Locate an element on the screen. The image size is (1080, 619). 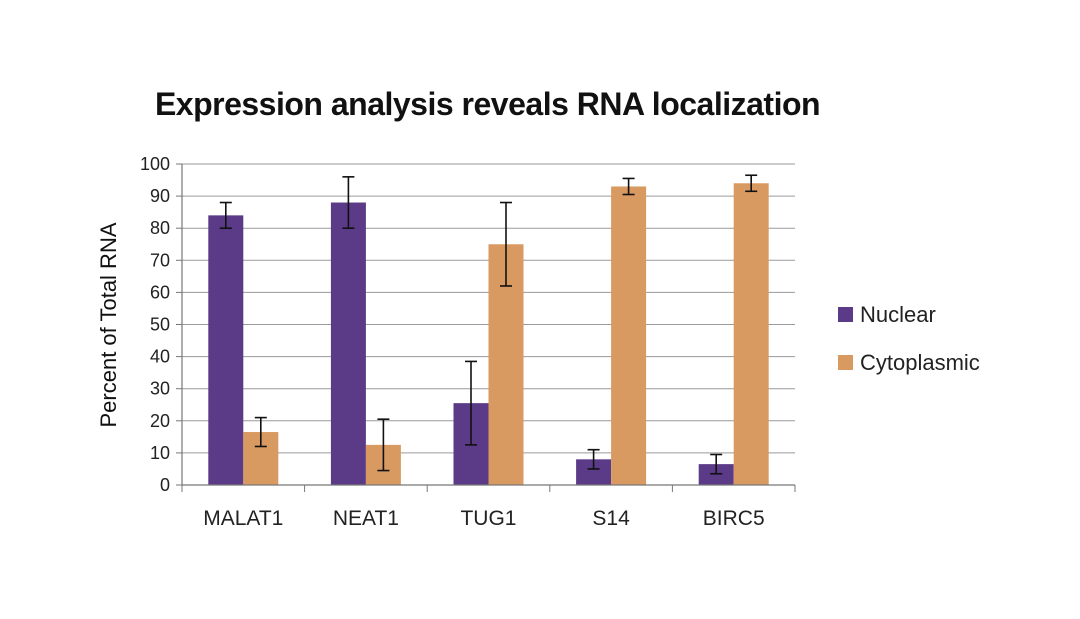
y-axis-ticks: 0 10 20 30 40 50 60 70 80 90 100 is located at coordinates (161, 324).